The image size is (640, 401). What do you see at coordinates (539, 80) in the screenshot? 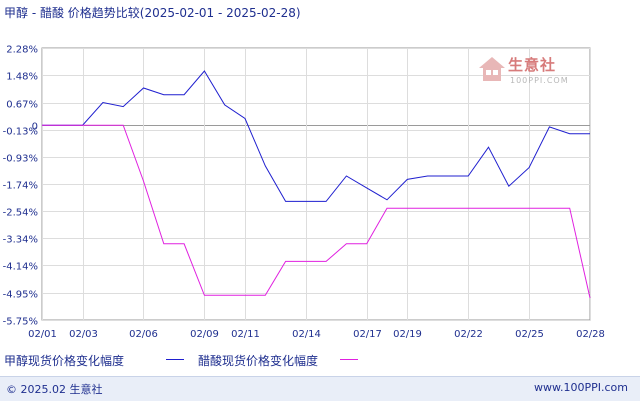
I see `logo-url: 100PPI.COM` at bounding box center [539, 80].